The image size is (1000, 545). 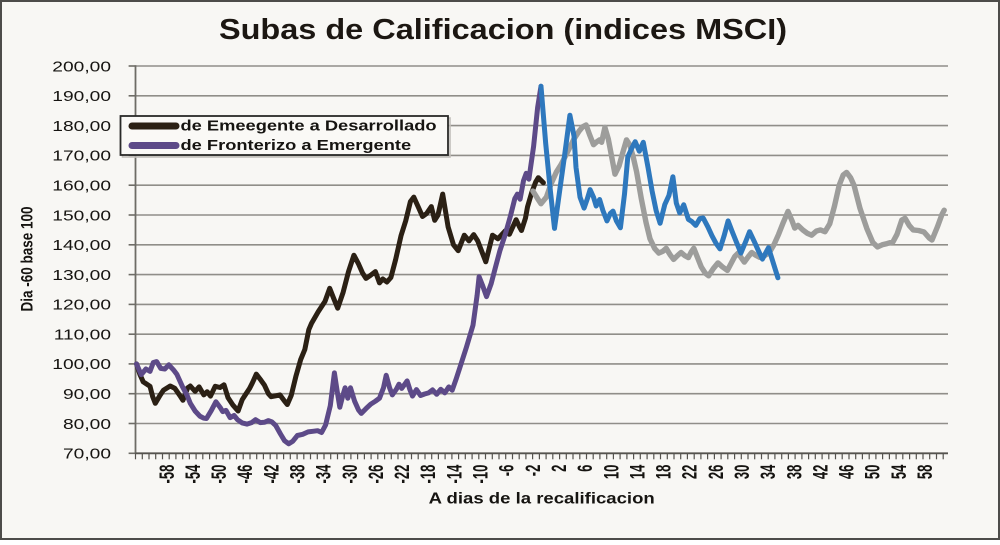 I want to click on svg-text: 130,00, so click(x=81, y=274).